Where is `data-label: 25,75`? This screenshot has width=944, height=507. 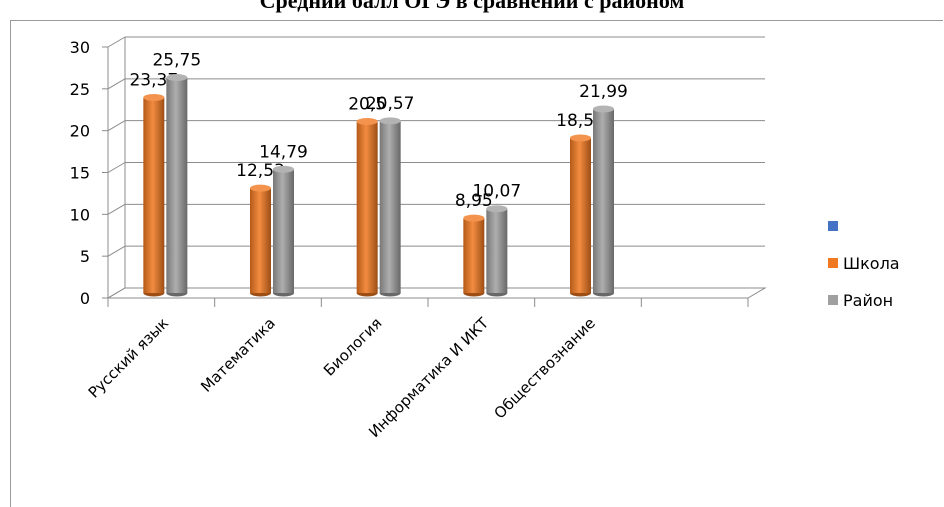
data-label: 25,75 is located at coordinates (176, 61).